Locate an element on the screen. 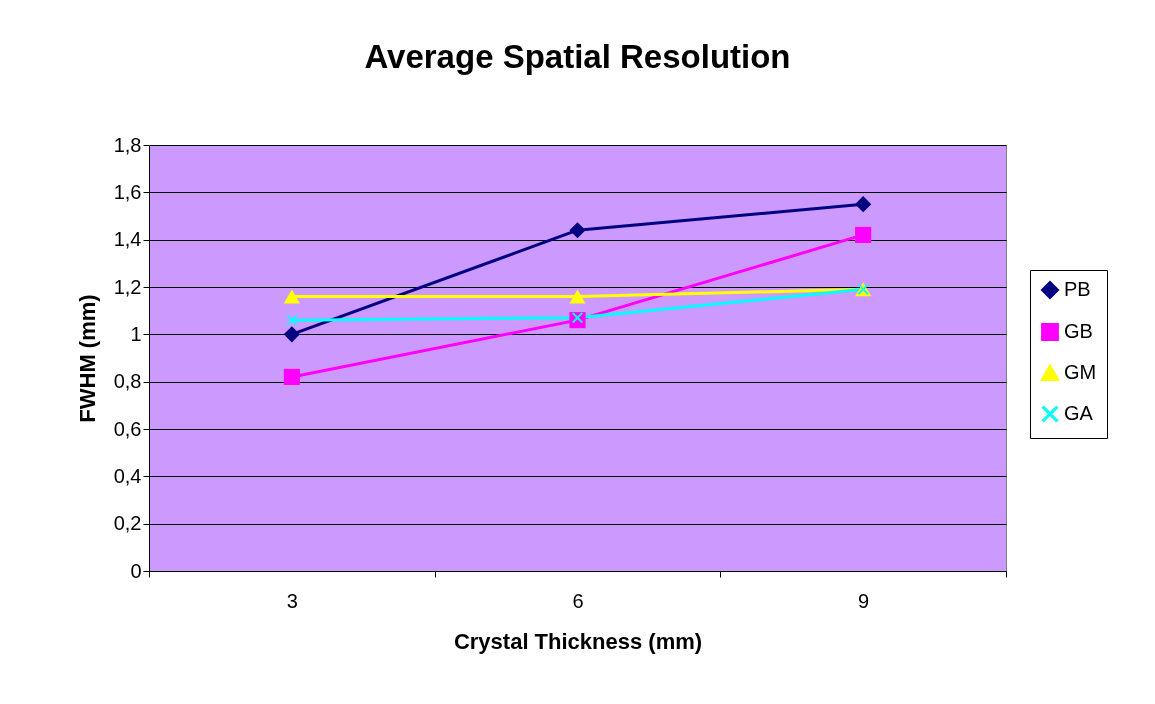 This screenshot has height=704, width=1155. legend-label: PB is located at coordinates (1077, 289).